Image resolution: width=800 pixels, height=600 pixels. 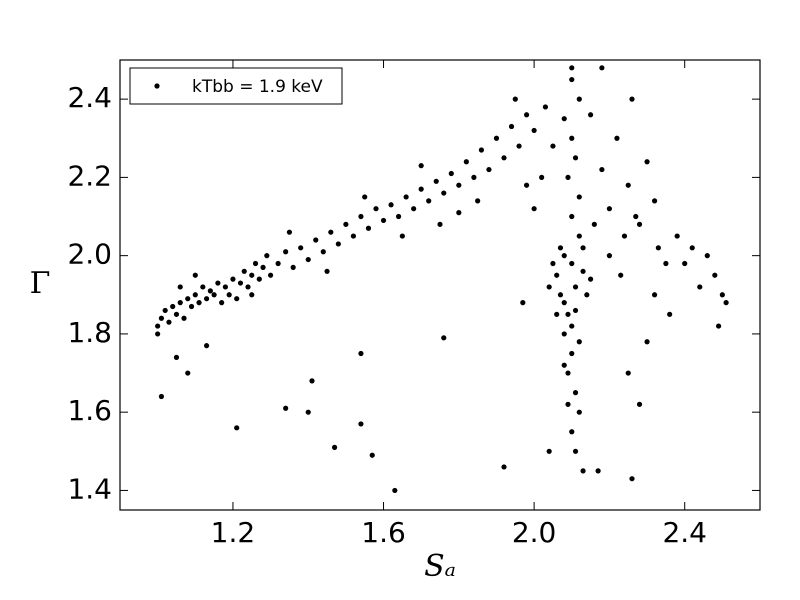 I want to click on x-tick-label: 2.4, so click(x=684, y=532).